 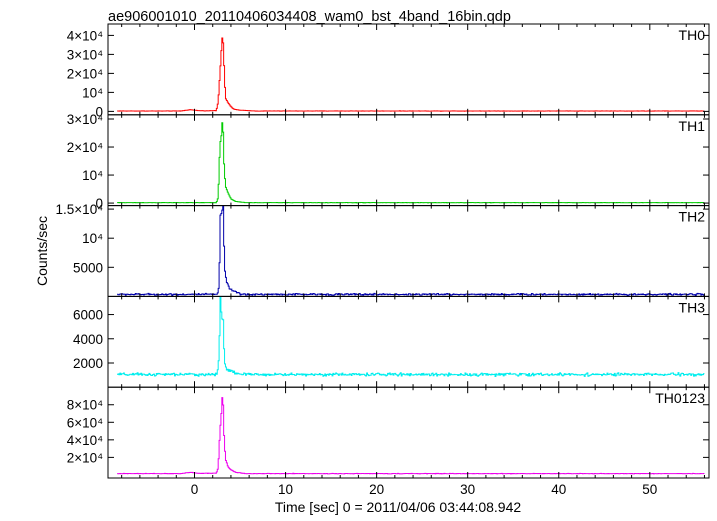 What do you see at coordinates (88, 315) in the screenshot?
I see `y-tick-label: 6000` at bounding box center [88, 315].